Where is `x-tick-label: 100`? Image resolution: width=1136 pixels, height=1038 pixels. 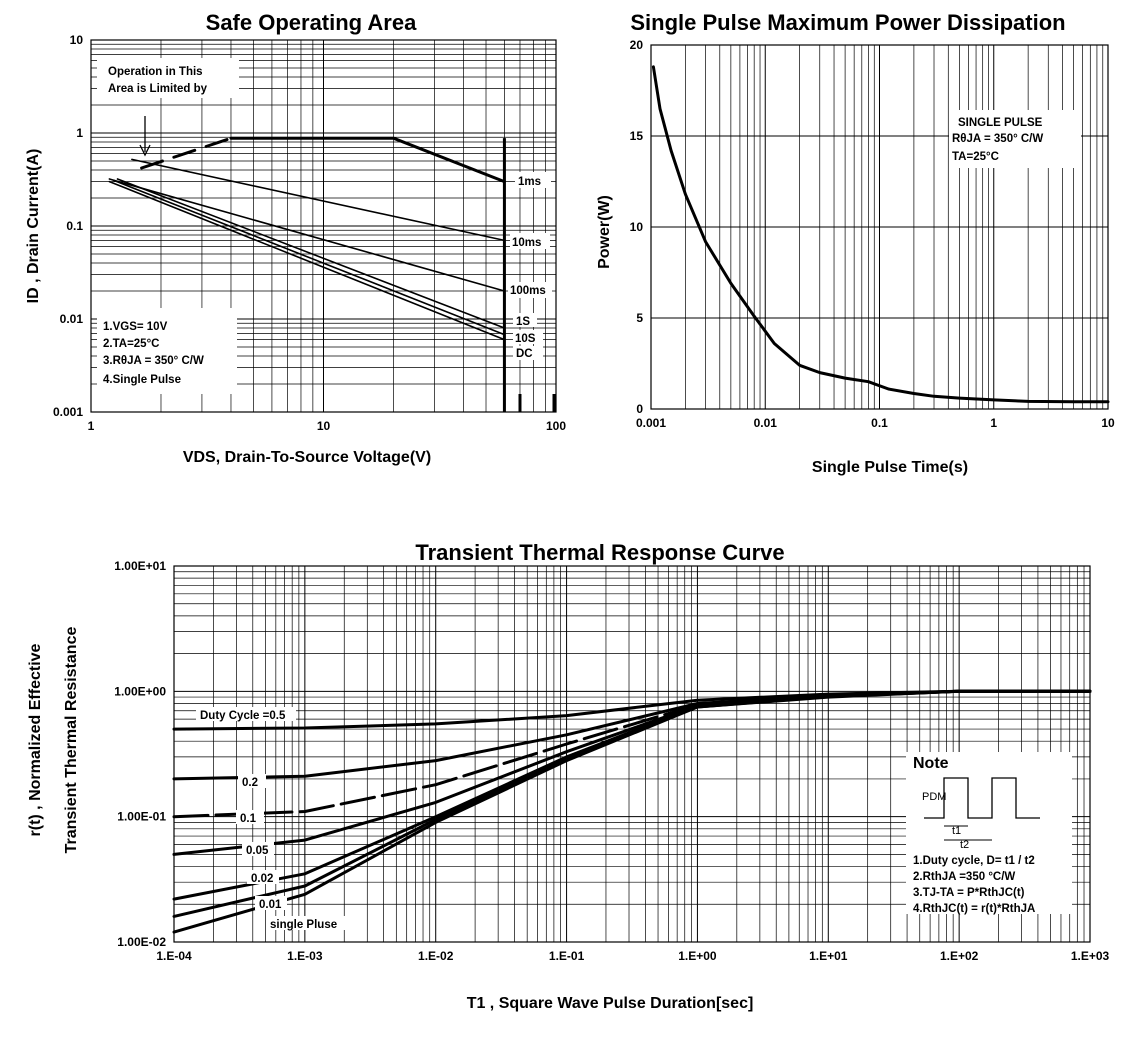 x-tick-label: 100 is located at coordinates (556, 426).